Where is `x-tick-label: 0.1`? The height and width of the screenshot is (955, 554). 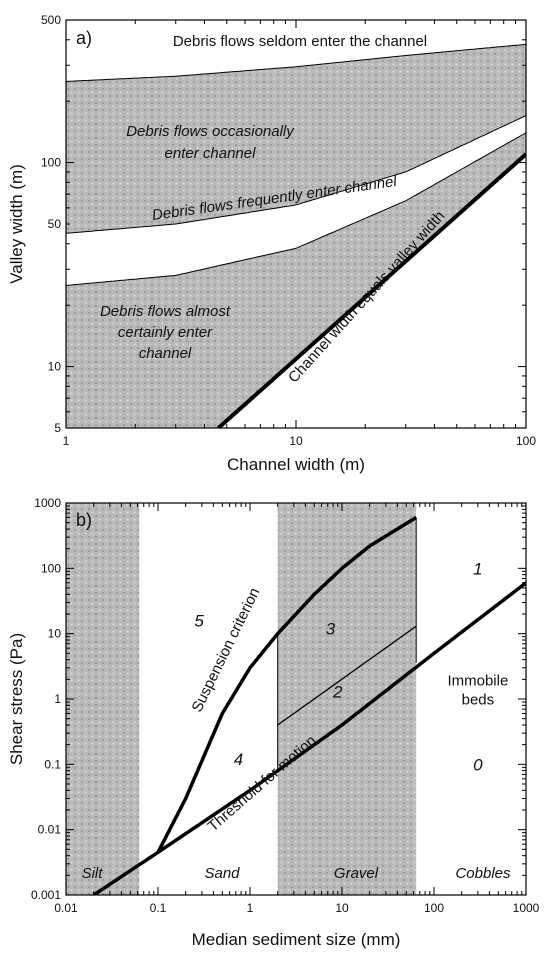
x-tick-label: 0.1 is located at coordinates (158, 908).